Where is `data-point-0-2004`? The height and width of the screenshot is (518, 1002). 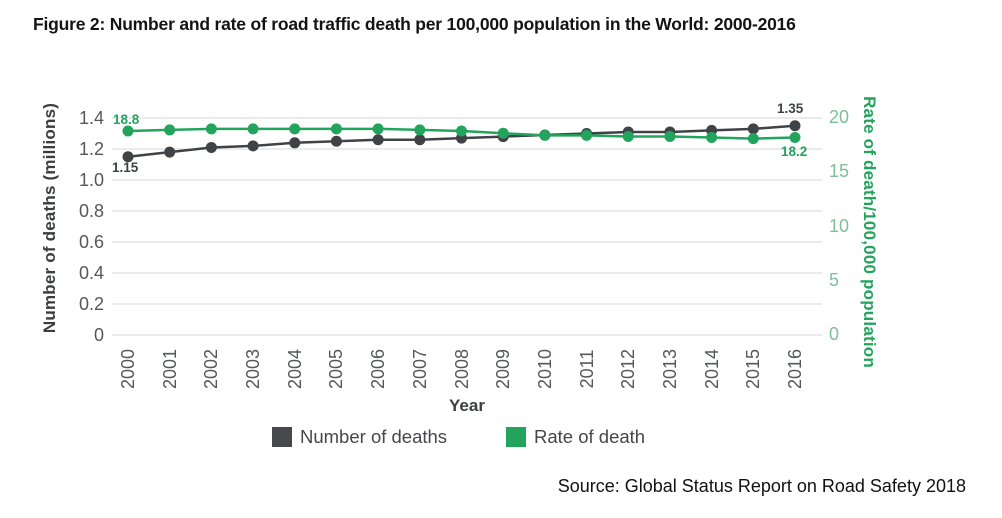
data-point-0-2004 is located at coordinates (295, 143).